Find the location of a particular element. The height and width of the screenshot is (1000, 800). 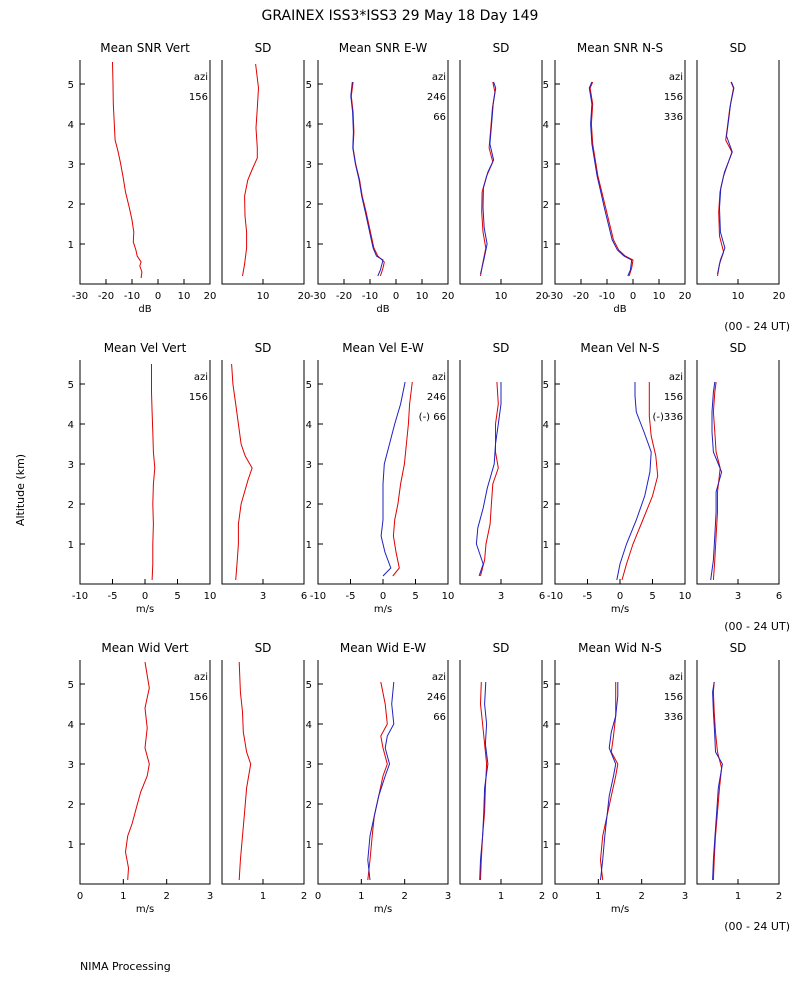

ut-note-wid: (00 - 24 UT) is located at coordinates (757, 926).